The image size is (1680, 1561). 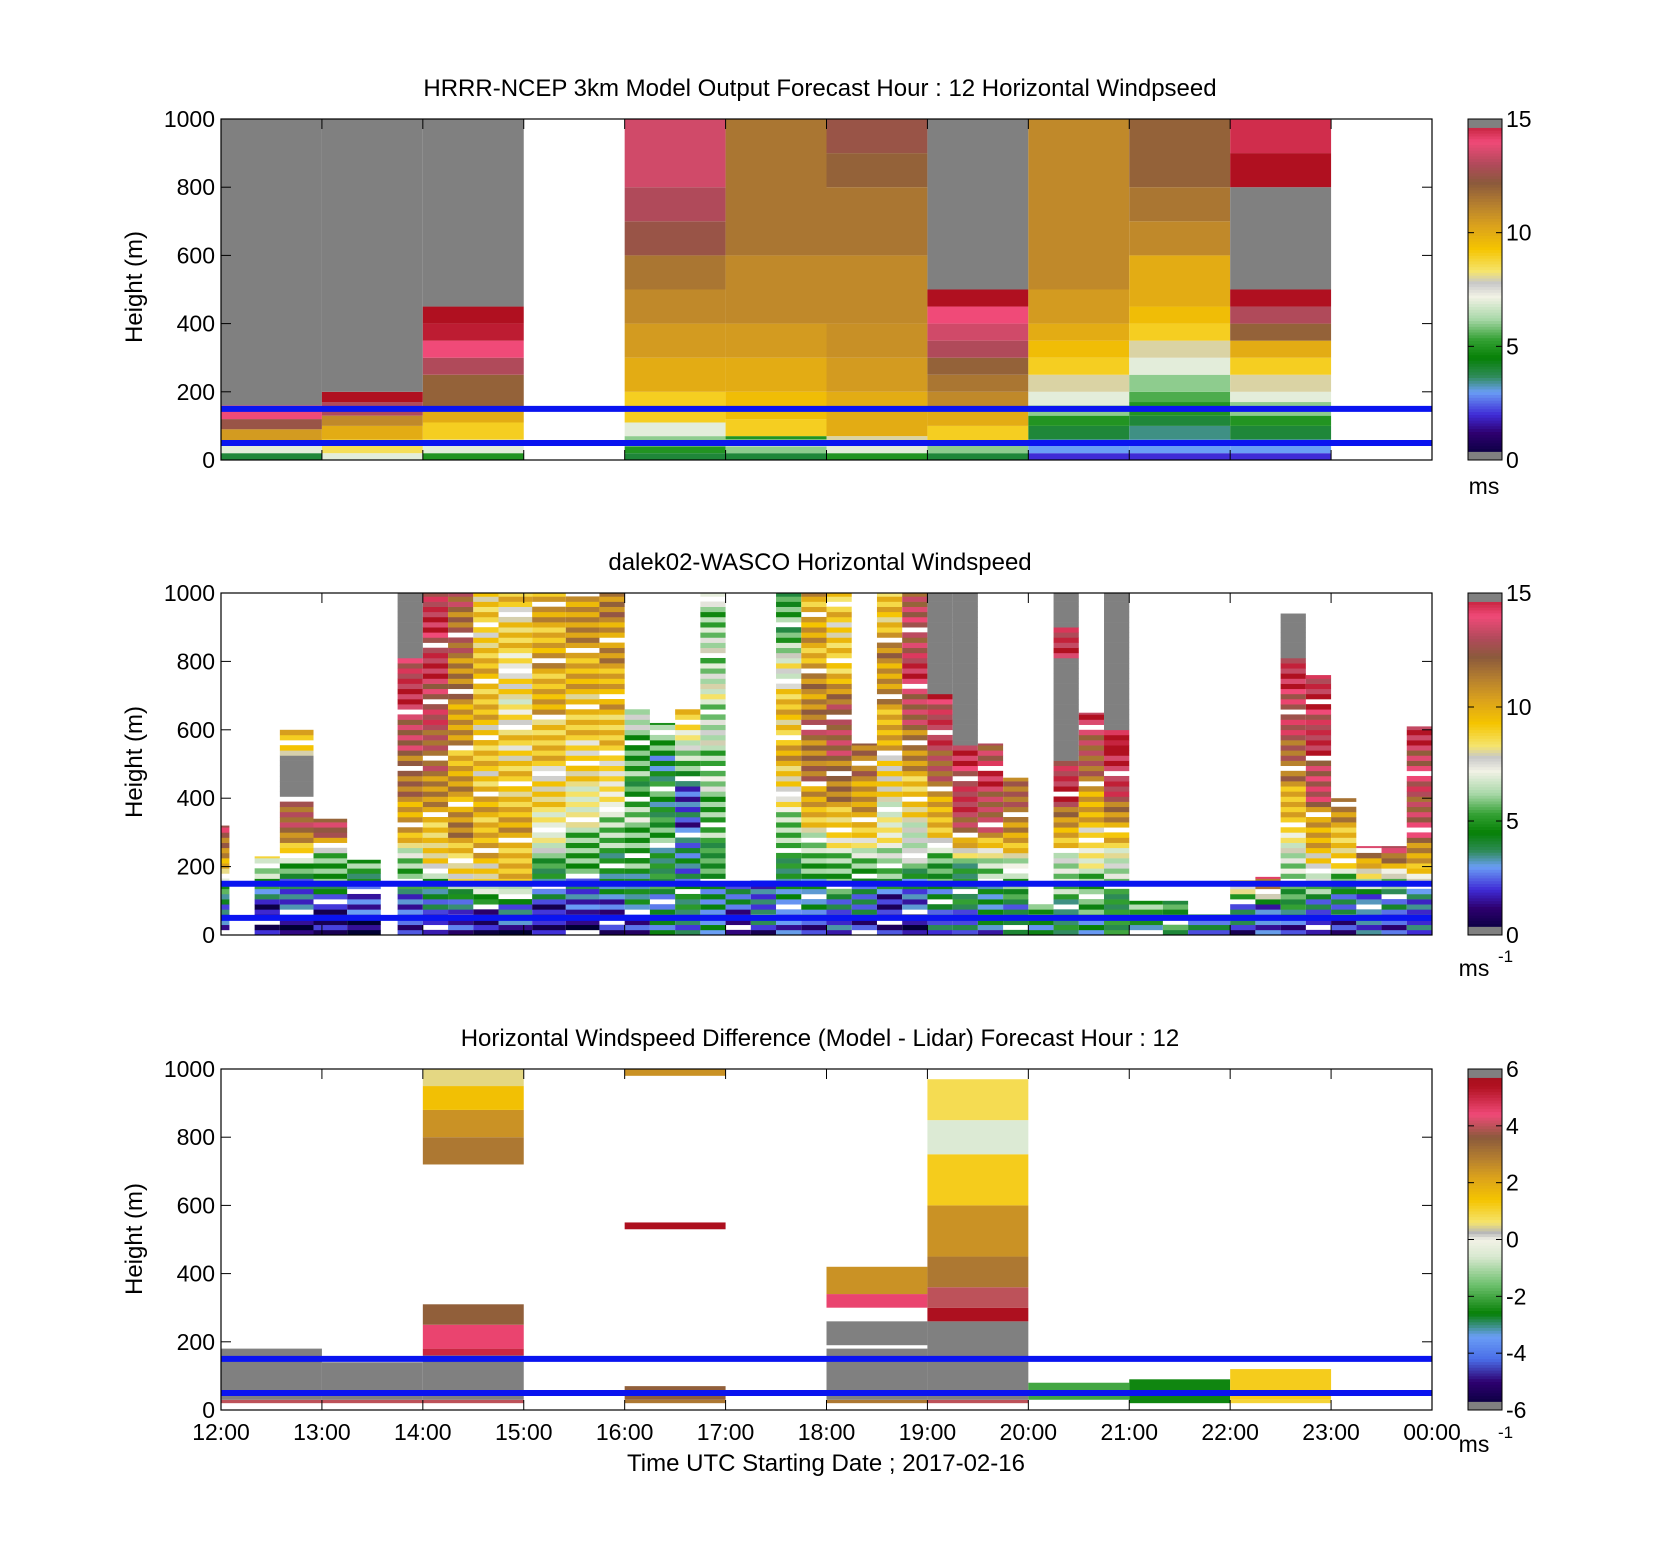 What do you see at coordinates (928, 1432) in the screenshot?
I see `x-tick-label: 19:00` at bounding box center [928, 1432].